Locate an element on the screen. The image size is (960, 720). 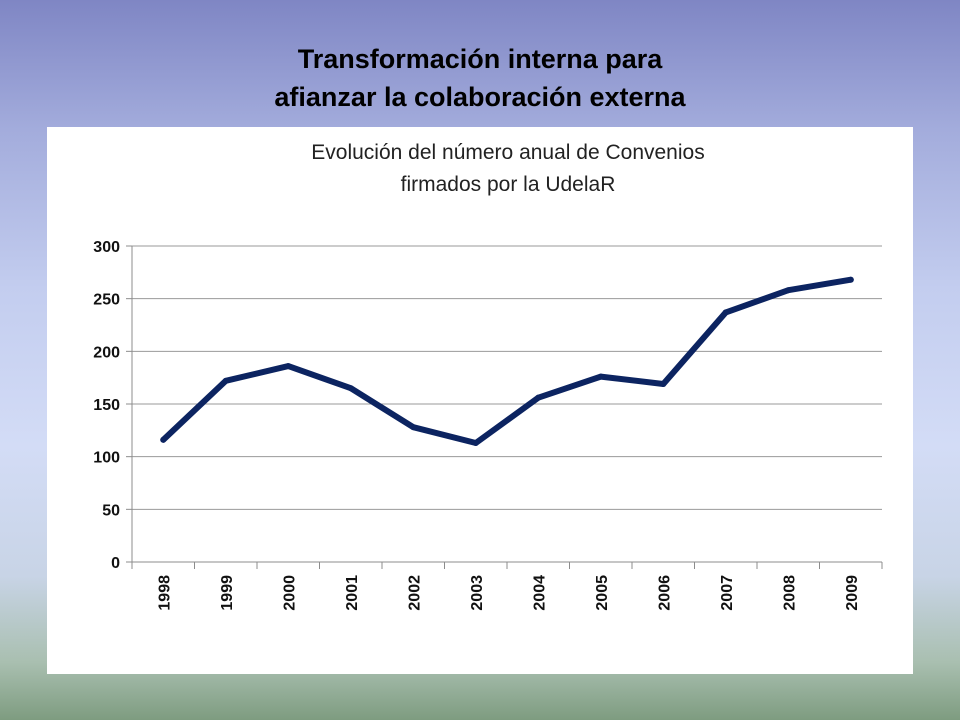
y-tick-label: 200 is located at coordinates (106, 352).